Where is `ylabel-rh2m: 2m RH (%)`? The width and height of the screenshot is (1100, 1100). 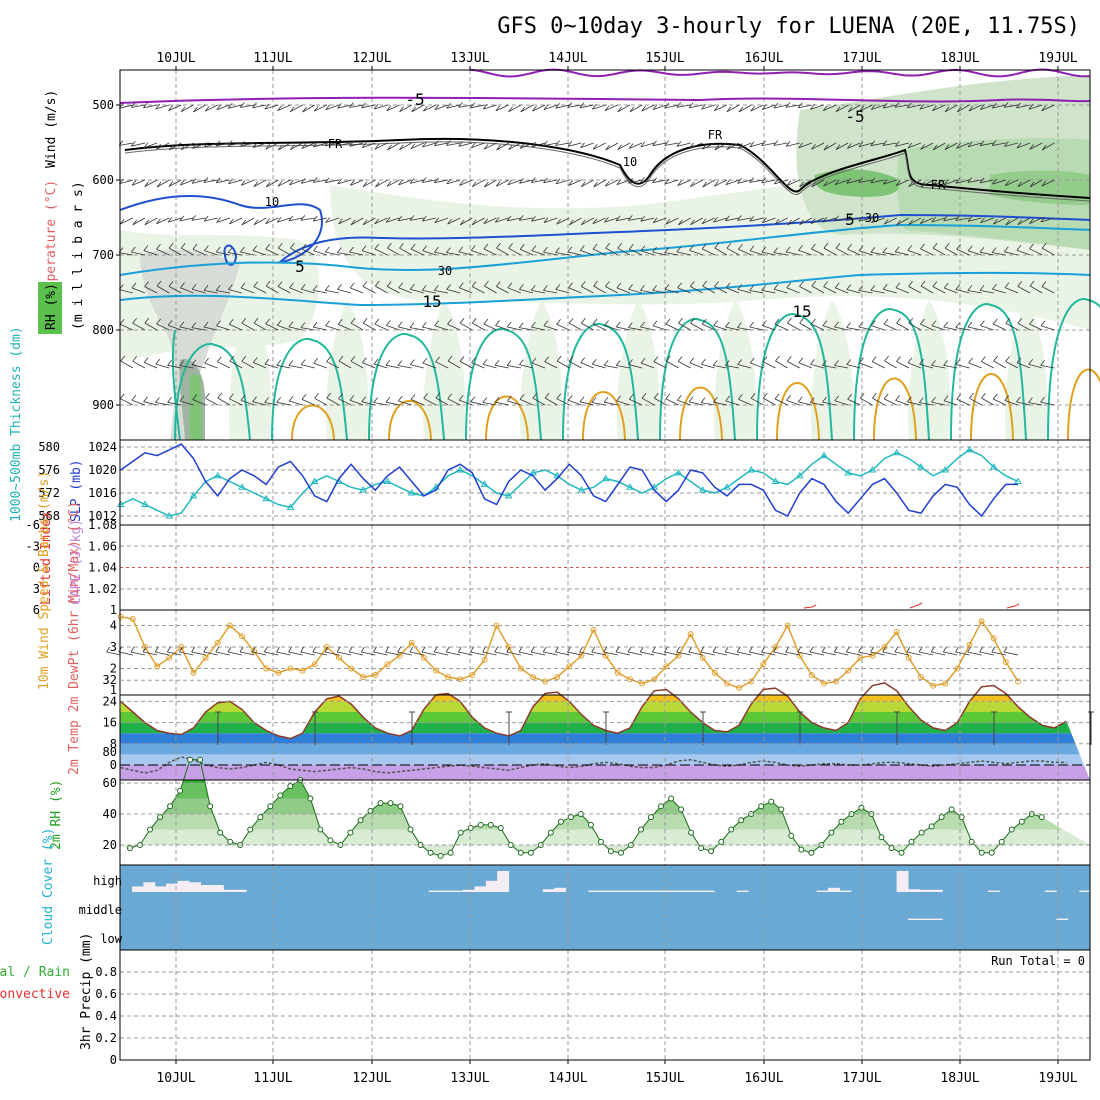 ylabel-rh2m: 2m RH (%) is located at coordinates (56, 815).